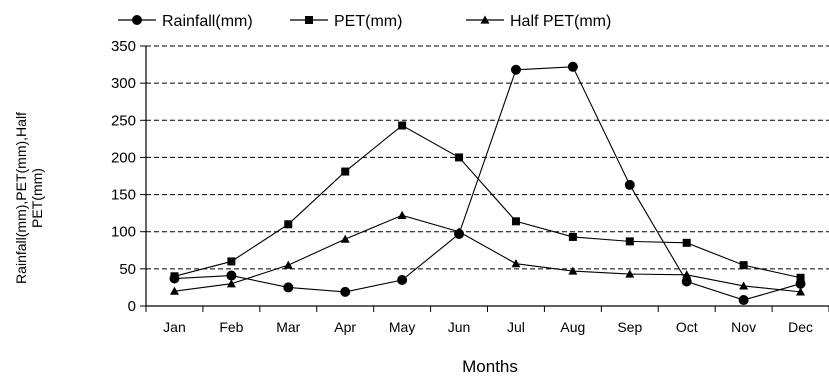  I want to click on data-point-triangle-aug, so click(573, 270).